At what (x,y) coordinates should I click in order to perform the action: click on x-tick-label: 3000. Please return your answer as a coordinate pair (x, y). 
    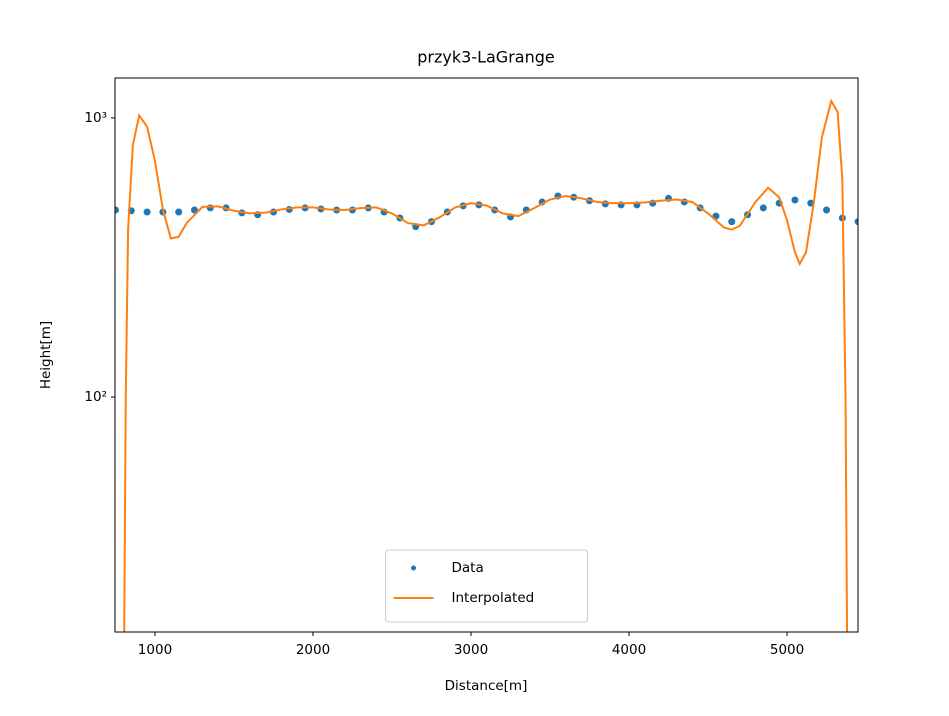
    Looking at the image, I should click on (471, 650).